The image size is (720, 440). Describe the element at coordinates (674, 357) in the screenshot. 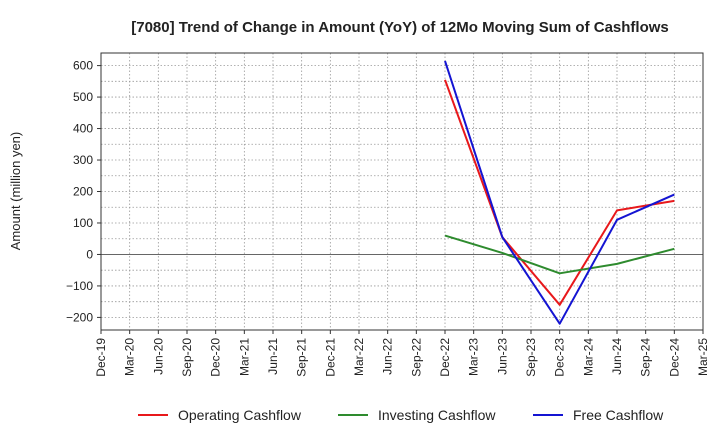

I see `x-tick-label: Dec-24` at that location.